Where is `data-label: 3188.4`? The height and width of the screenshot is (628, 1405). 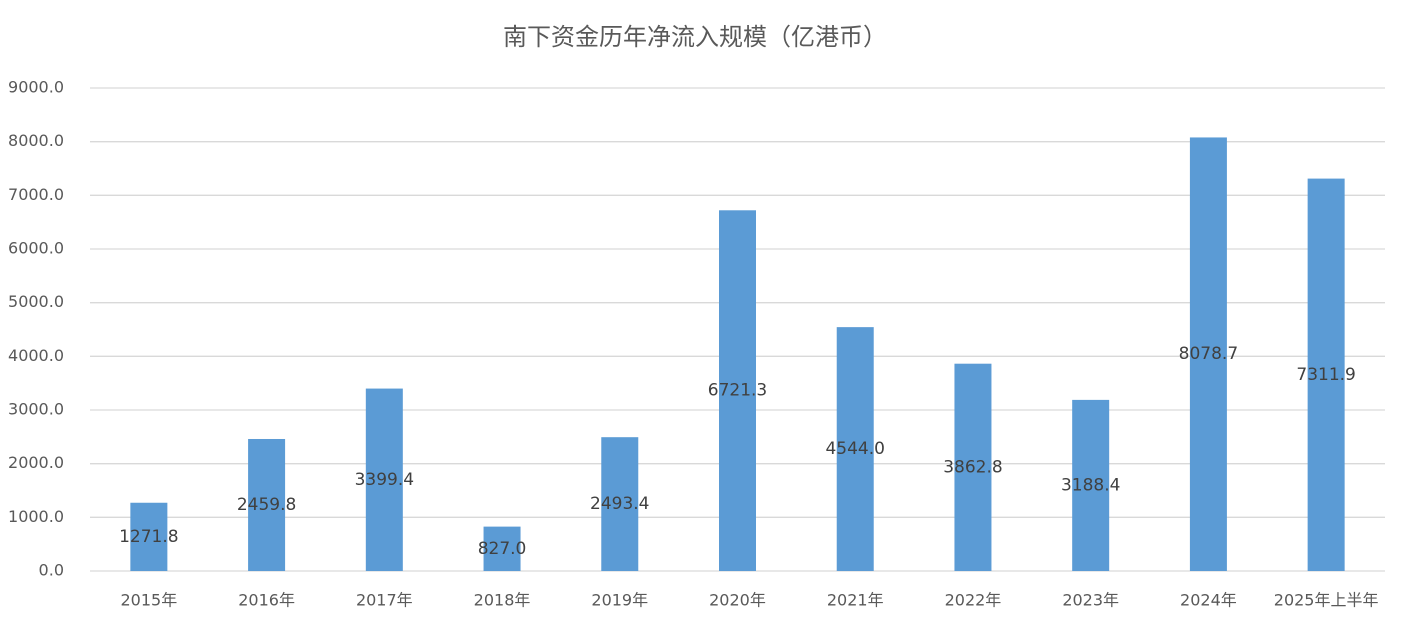 data-label: 3188.4 is located at coordinates (1090, 485).